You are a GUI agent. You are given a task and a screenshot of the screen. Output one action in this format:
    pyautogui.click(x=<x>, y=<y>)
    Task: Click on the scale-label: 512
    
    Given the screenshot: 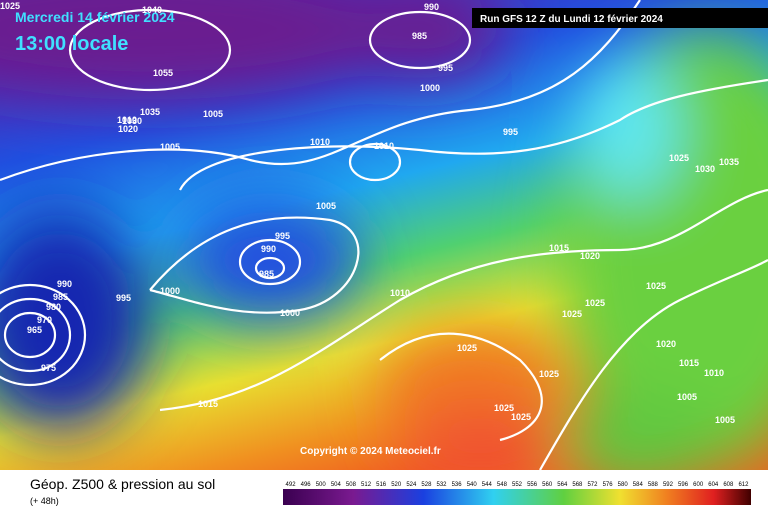 What is the action you would take?
    pyautogui.click(x=366, y=485)
    